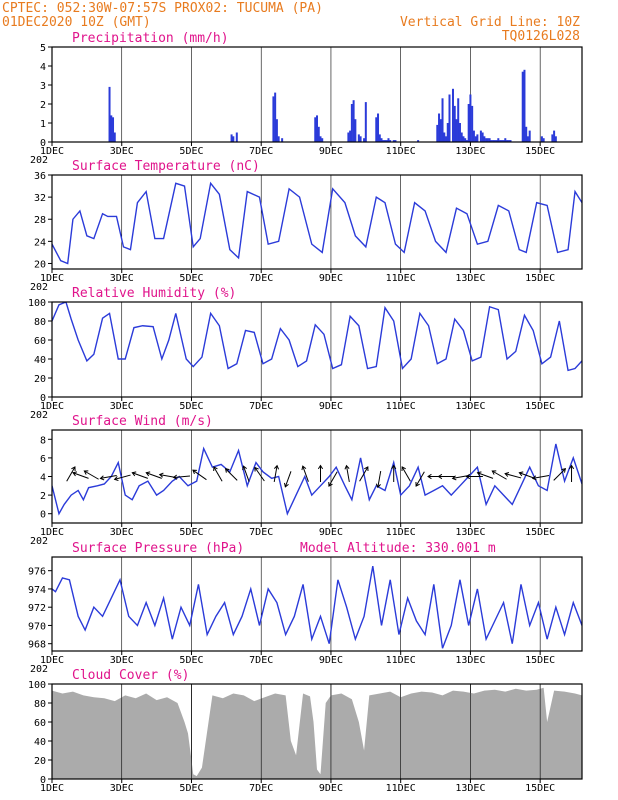 The width and height of the screenshot is (618, 800). Describe the element at coordinates (37, 572) in the screenshot. I see `ytick-label: 976` at that location.